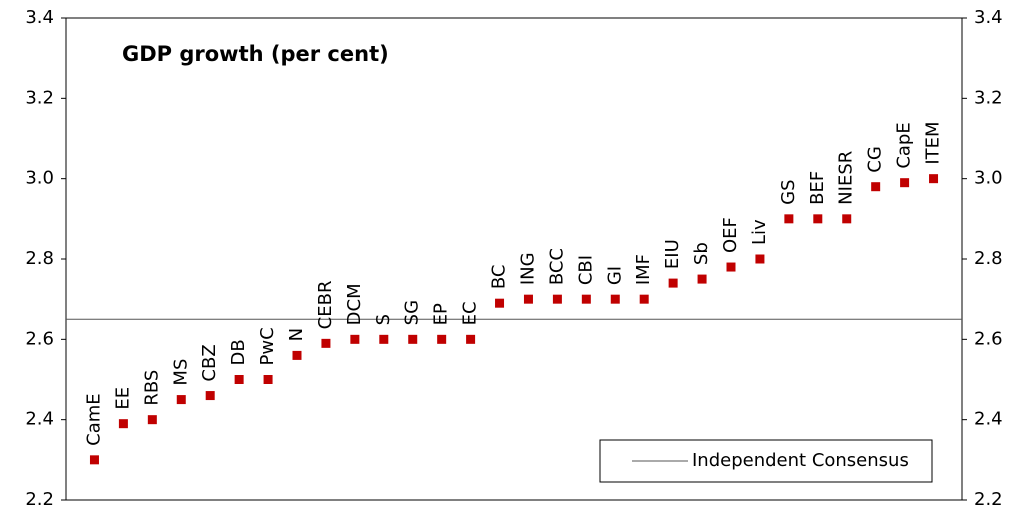 The width and height of the screenshot is (1010, 516). Describe the element at coordinates (354, 304) in the screenshot. I see `point-label: DCM` at that location.